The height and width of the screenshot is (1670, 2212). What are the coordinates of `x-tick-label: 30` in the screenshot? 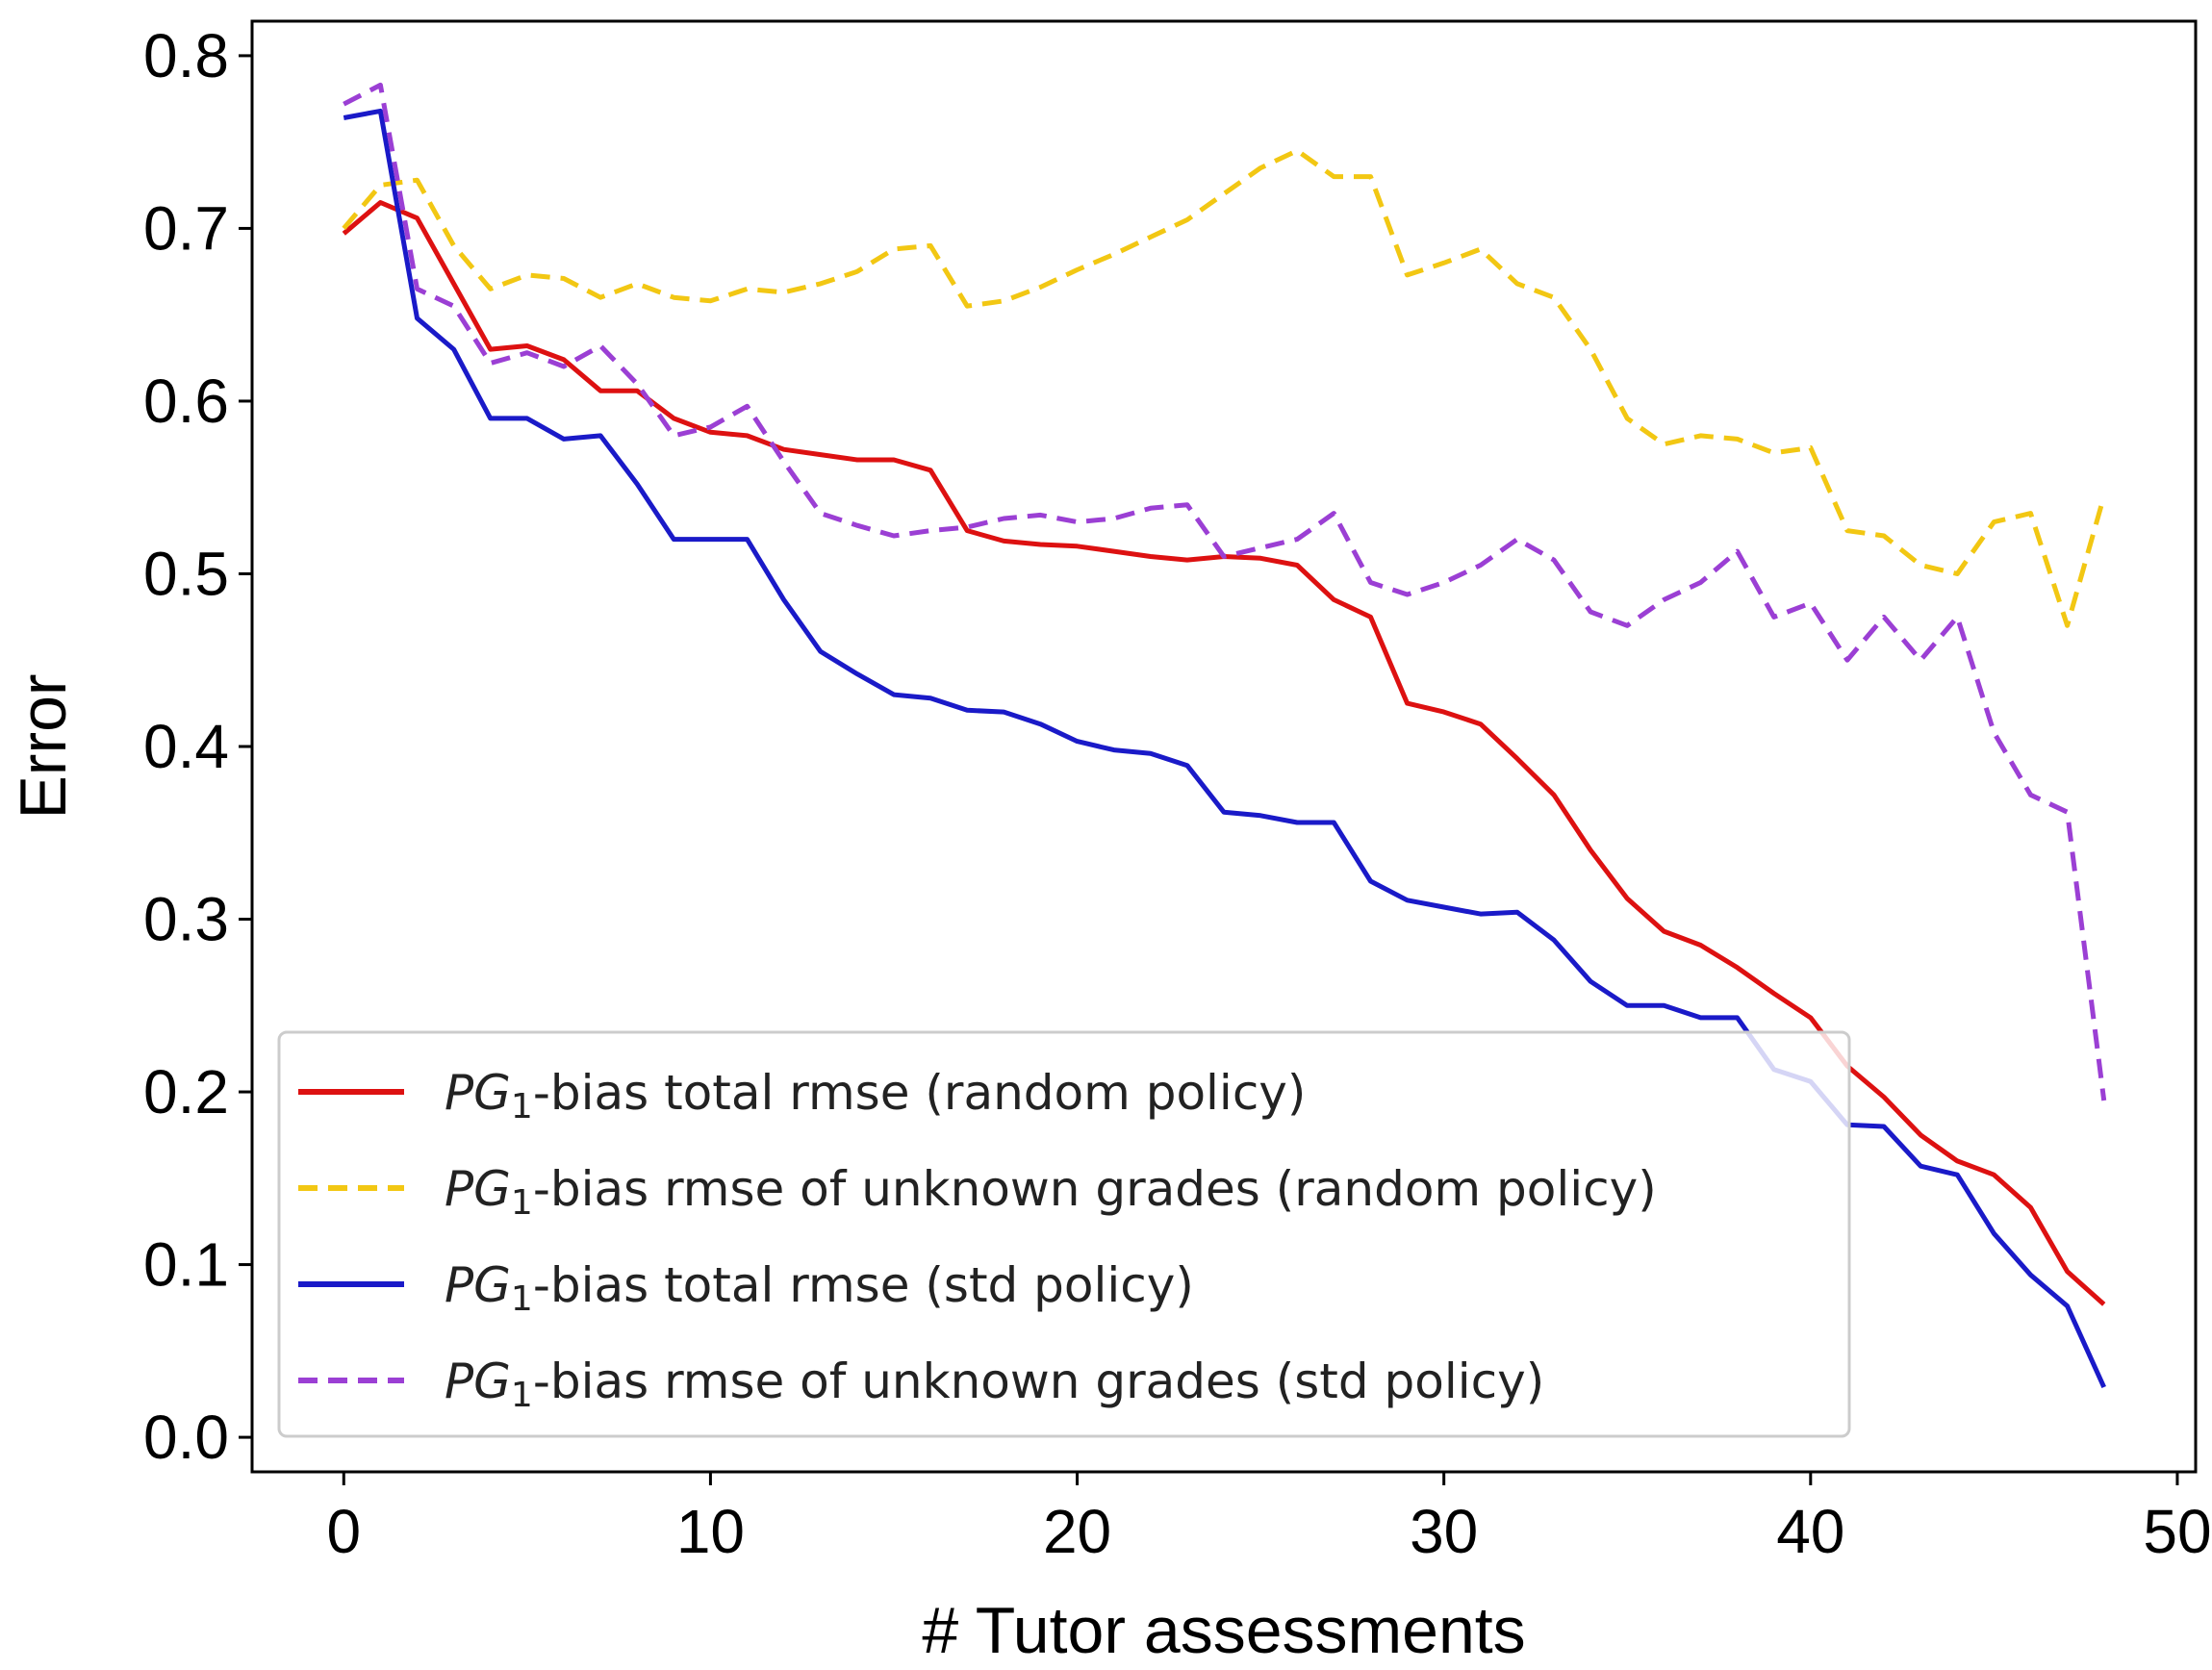 It's located at (1444, 1531).